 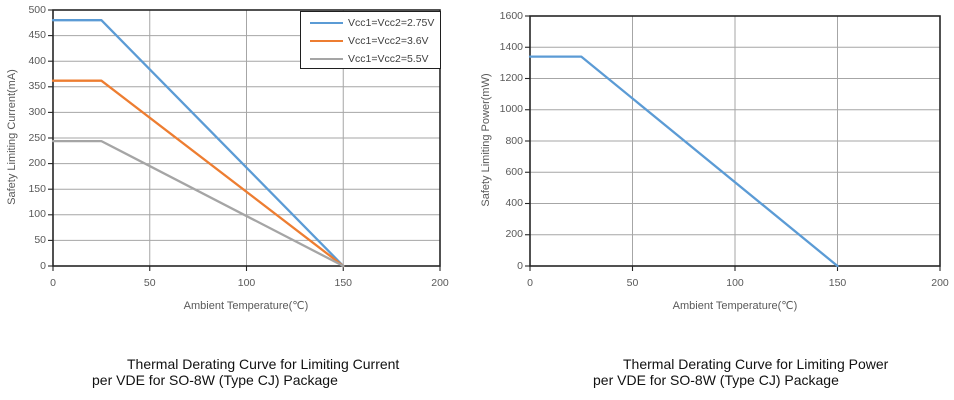 What do you see at coordinates (388, 59) in the screenshot?
I see `legend-label: Vcc1=Vcc2=5.5V` at bounding box center [388, 59].